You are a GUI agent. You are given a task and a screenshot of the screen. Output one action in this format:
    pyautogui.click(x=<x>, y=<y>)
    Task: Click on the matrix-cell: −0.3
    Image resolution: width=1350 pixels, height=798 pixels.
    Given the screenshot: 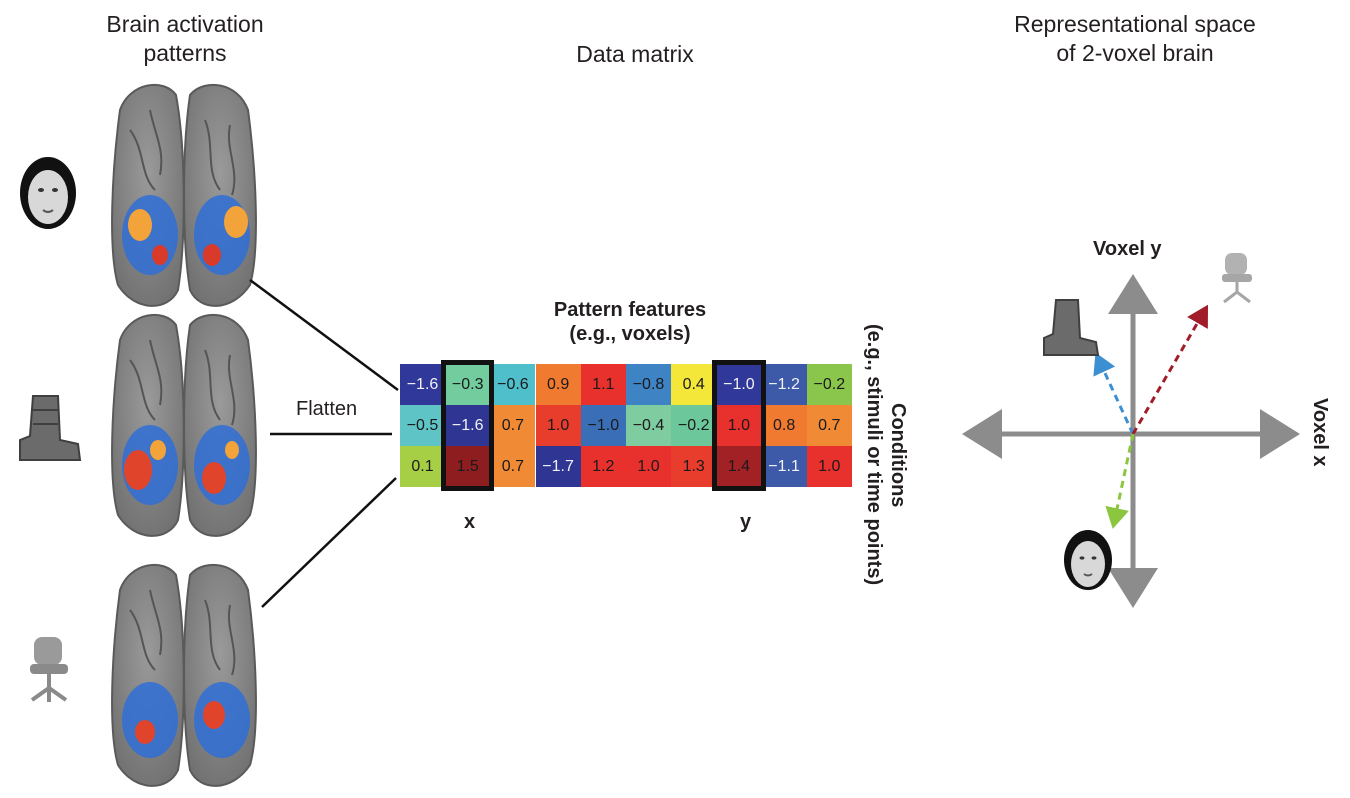 What is the action you would take?
    pyautogui.click(x=468, y=384)
    